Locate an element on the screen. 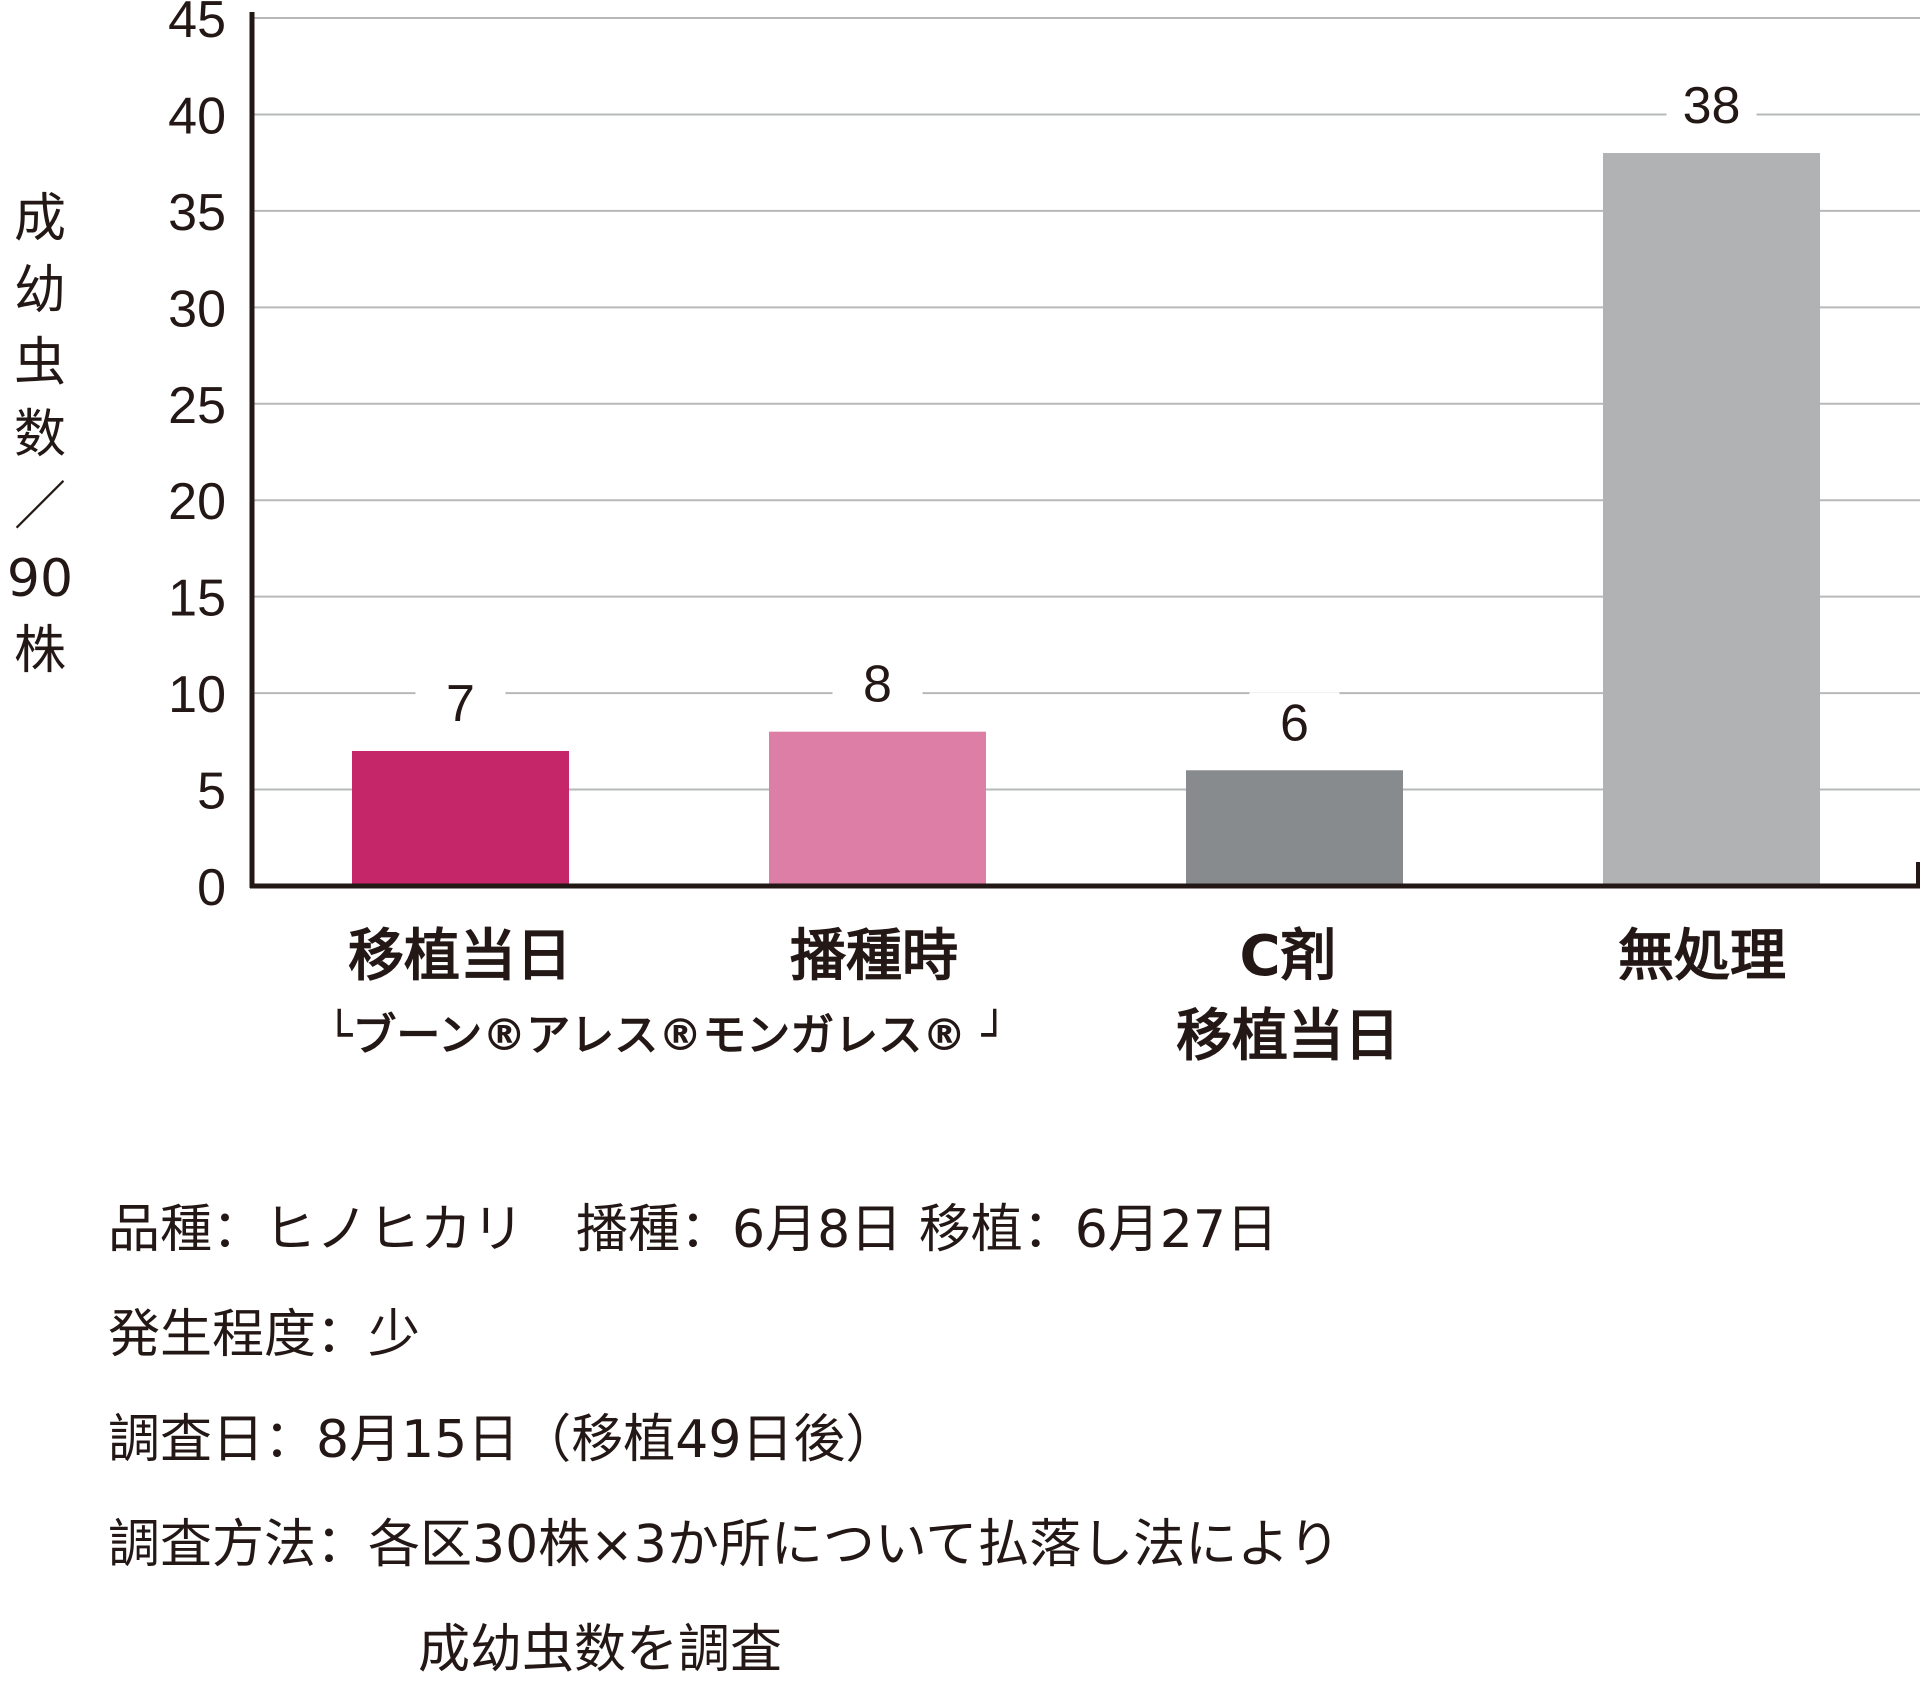  category-label-1: 移植当日 is located at coordinates (460, 956).